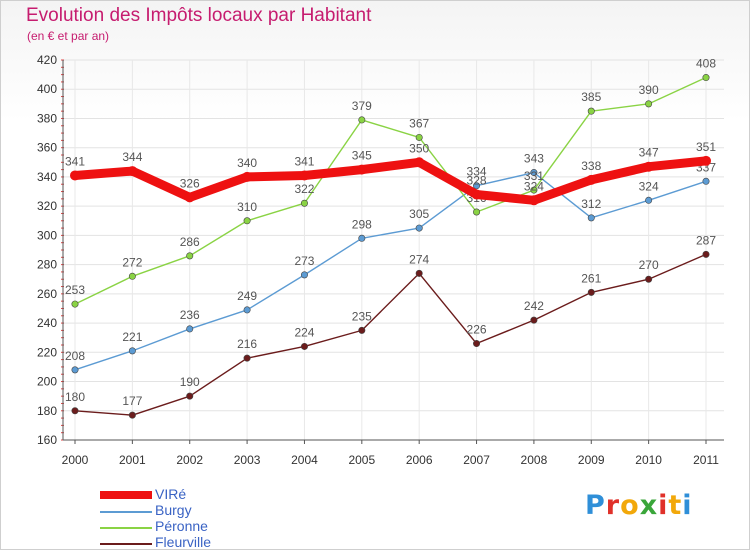 The image size is (750, 551). I want to click on x-tick-label: 2009, so click(591, 460).